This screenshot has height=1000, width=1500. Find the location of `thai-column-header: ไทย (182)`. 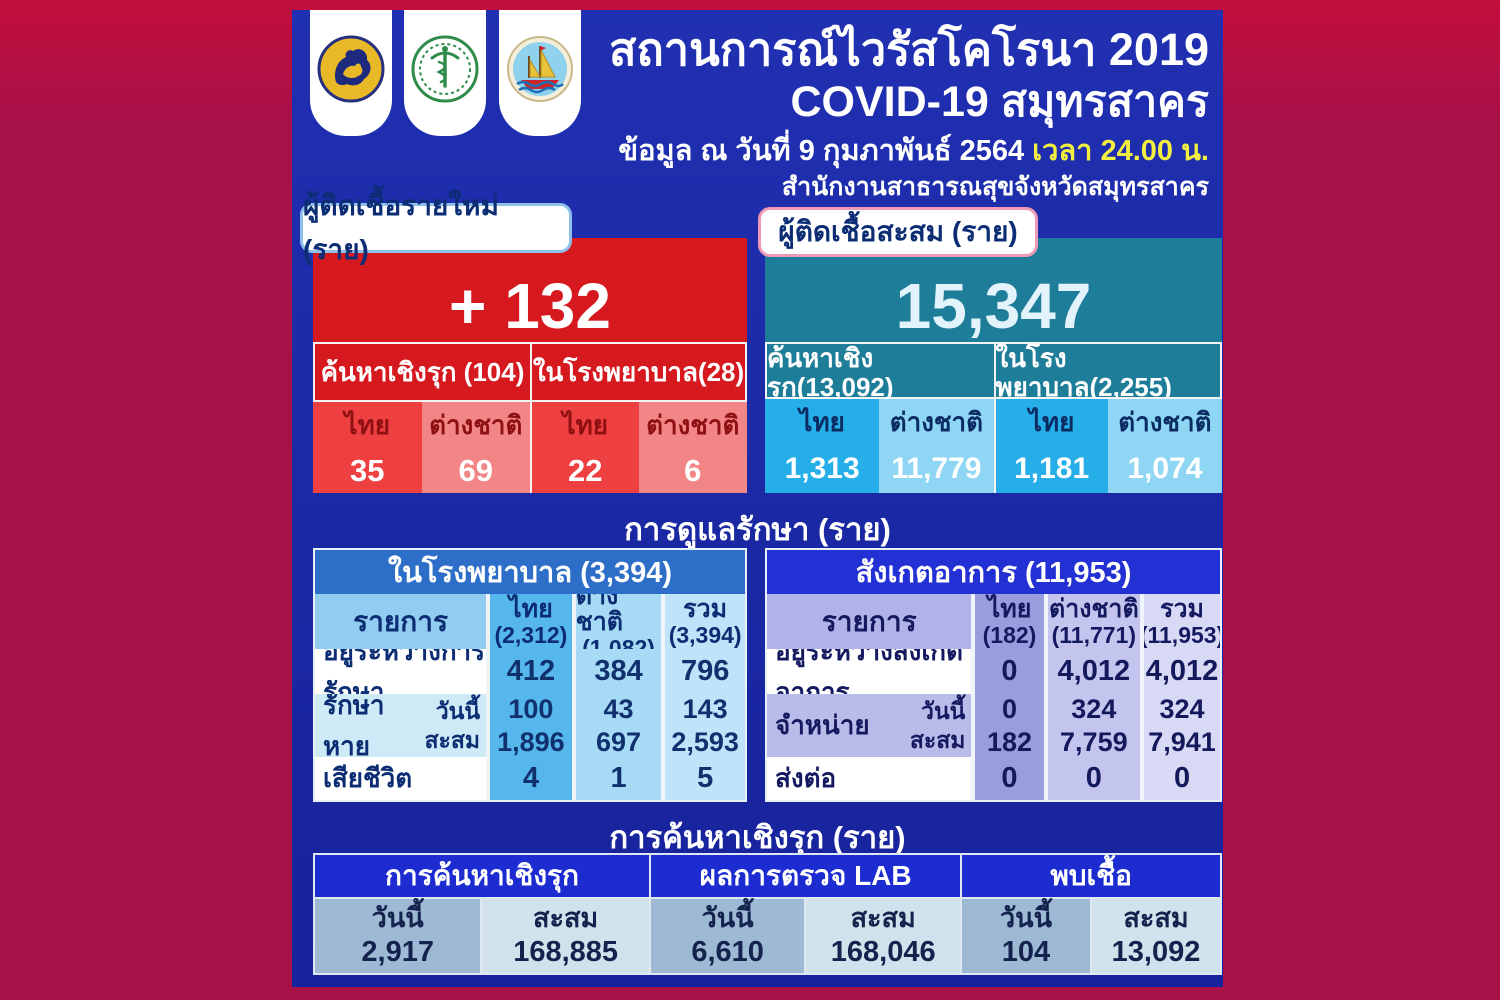

thai-column-header: ไทย (182) is located at coordinates (1009, 621).